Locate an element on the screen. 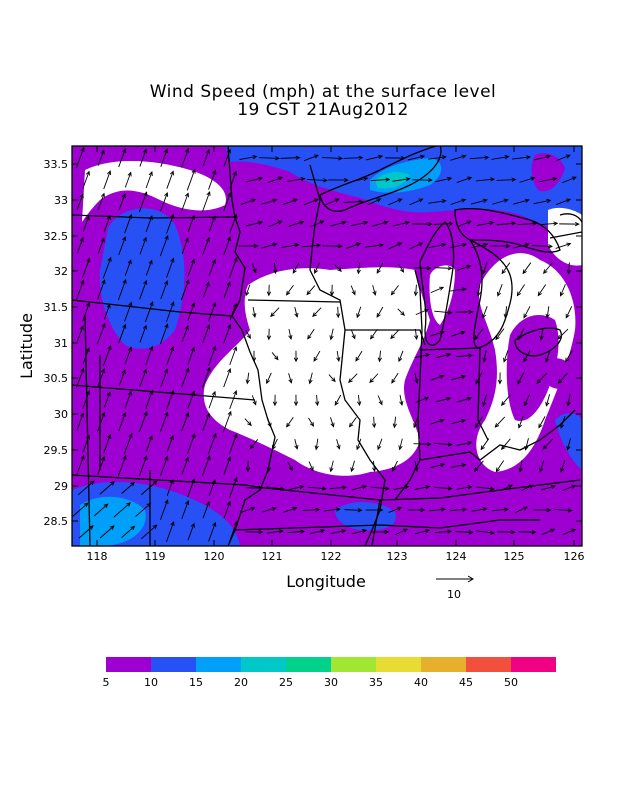 The image size is (618, 800). x-tick-label: 119 is located at coordinates (155, 556).